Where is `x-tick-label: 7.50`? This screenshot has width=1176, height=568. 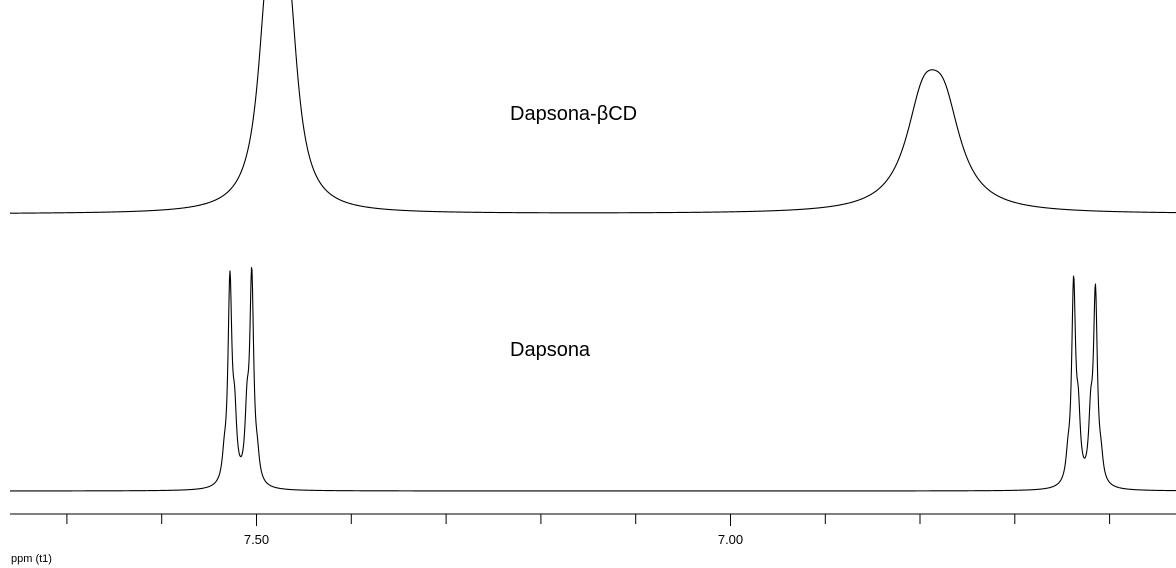
x-tick-label: 7.50 is located at coordinates (256, 539).